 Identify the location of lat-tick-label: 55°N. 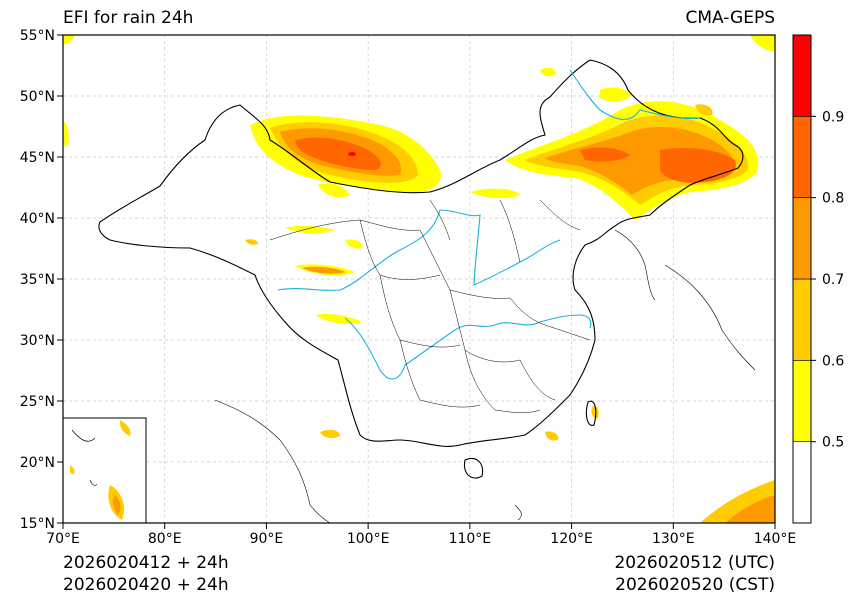
(37, 36).